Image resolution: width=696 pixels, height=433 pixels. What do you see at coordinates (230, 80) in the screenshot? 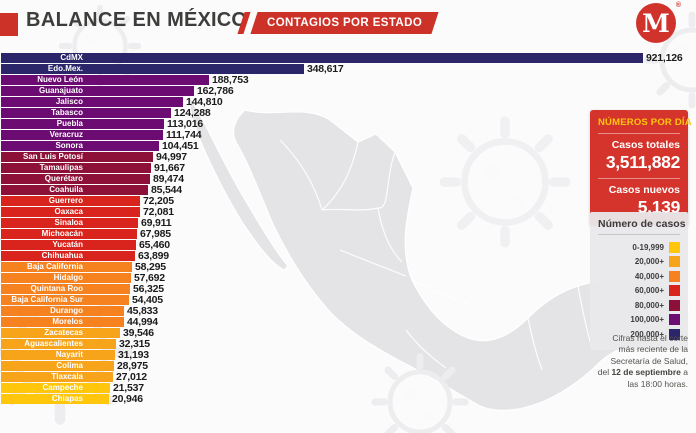
I see `bar-value: 188,753` at bounding box center [230, 80].